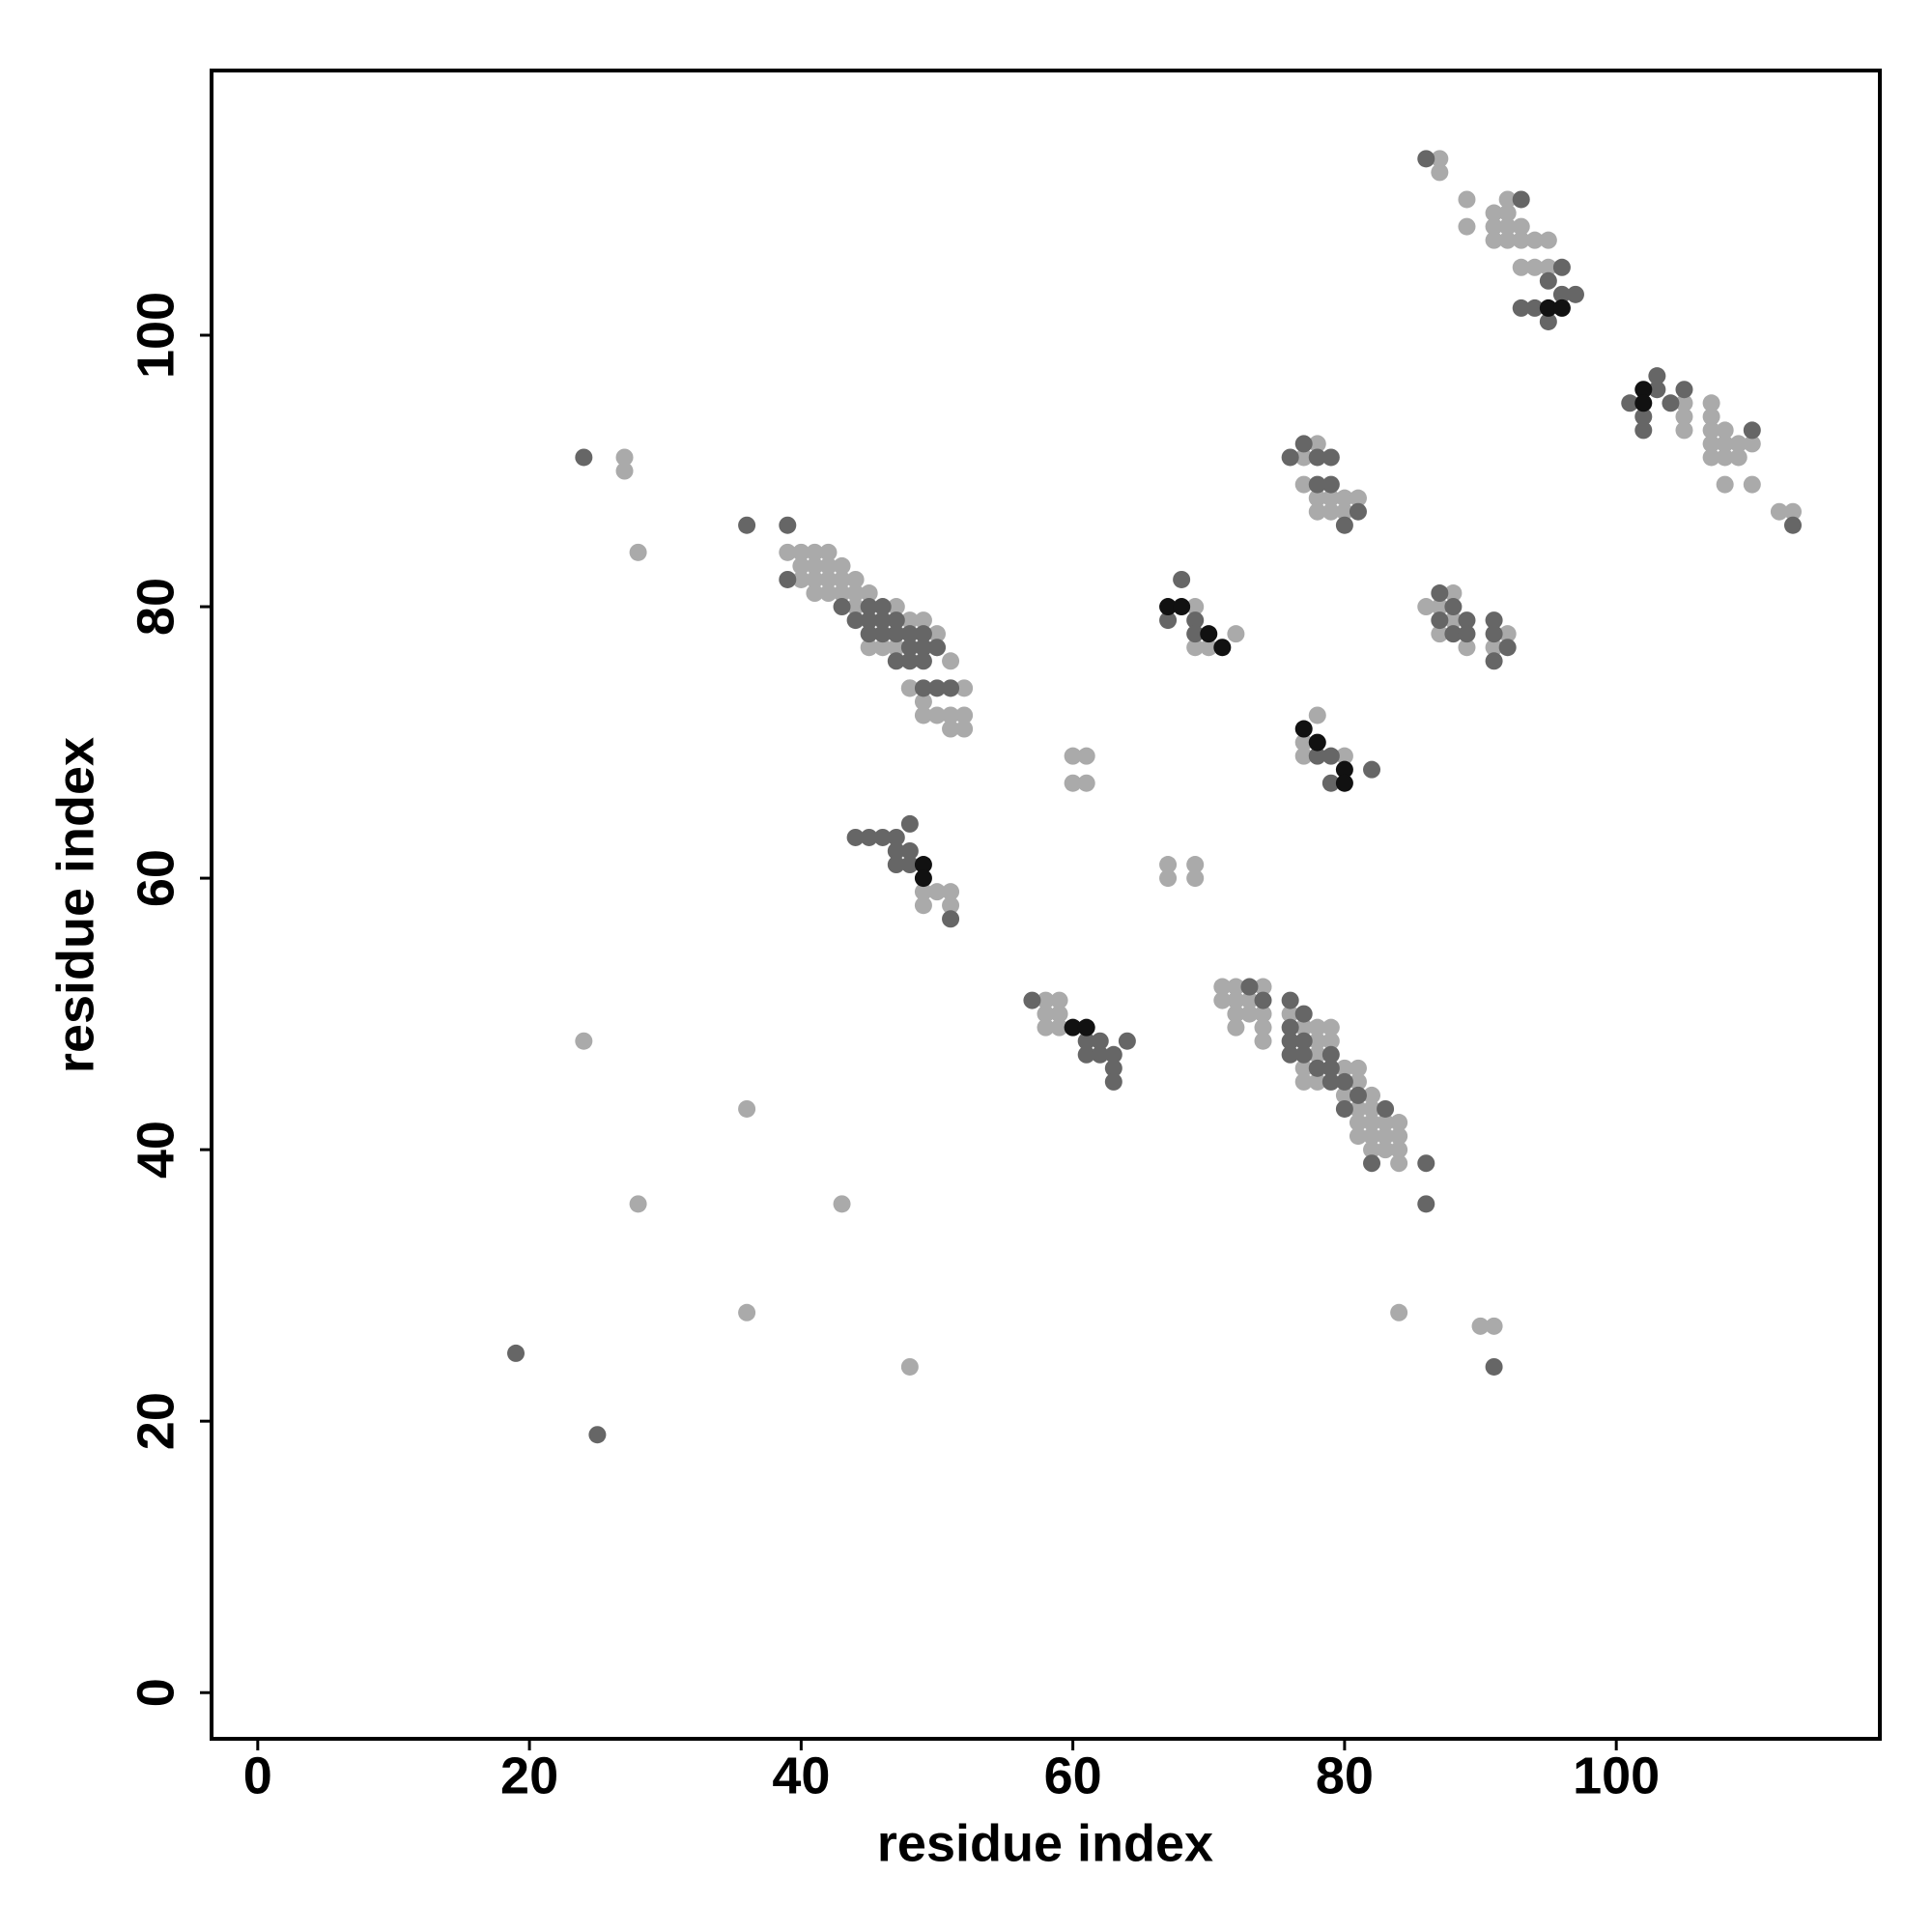  What do you see at coordinates (75, 905) in the screenshot?
I see `y-axis-title: residue index` at bounding box center [75, 905].